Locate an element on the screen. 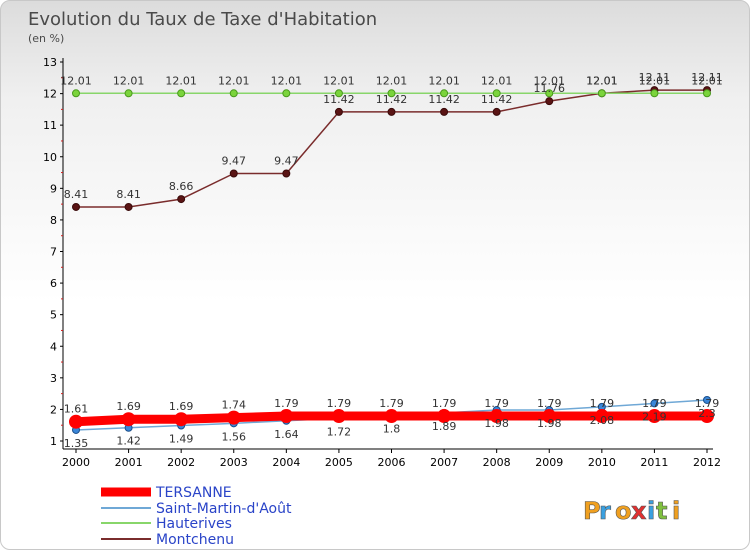  data-label: 2.19 is located at coordinates (654, 416).